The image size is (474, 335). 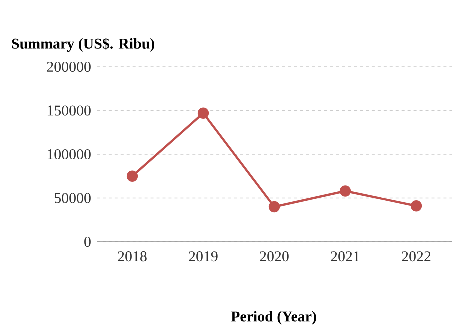 What do you see at coordinates (345, 257) in the screenshot?
I see `x-tick-label: 2021` at bounding box center [345, 257].